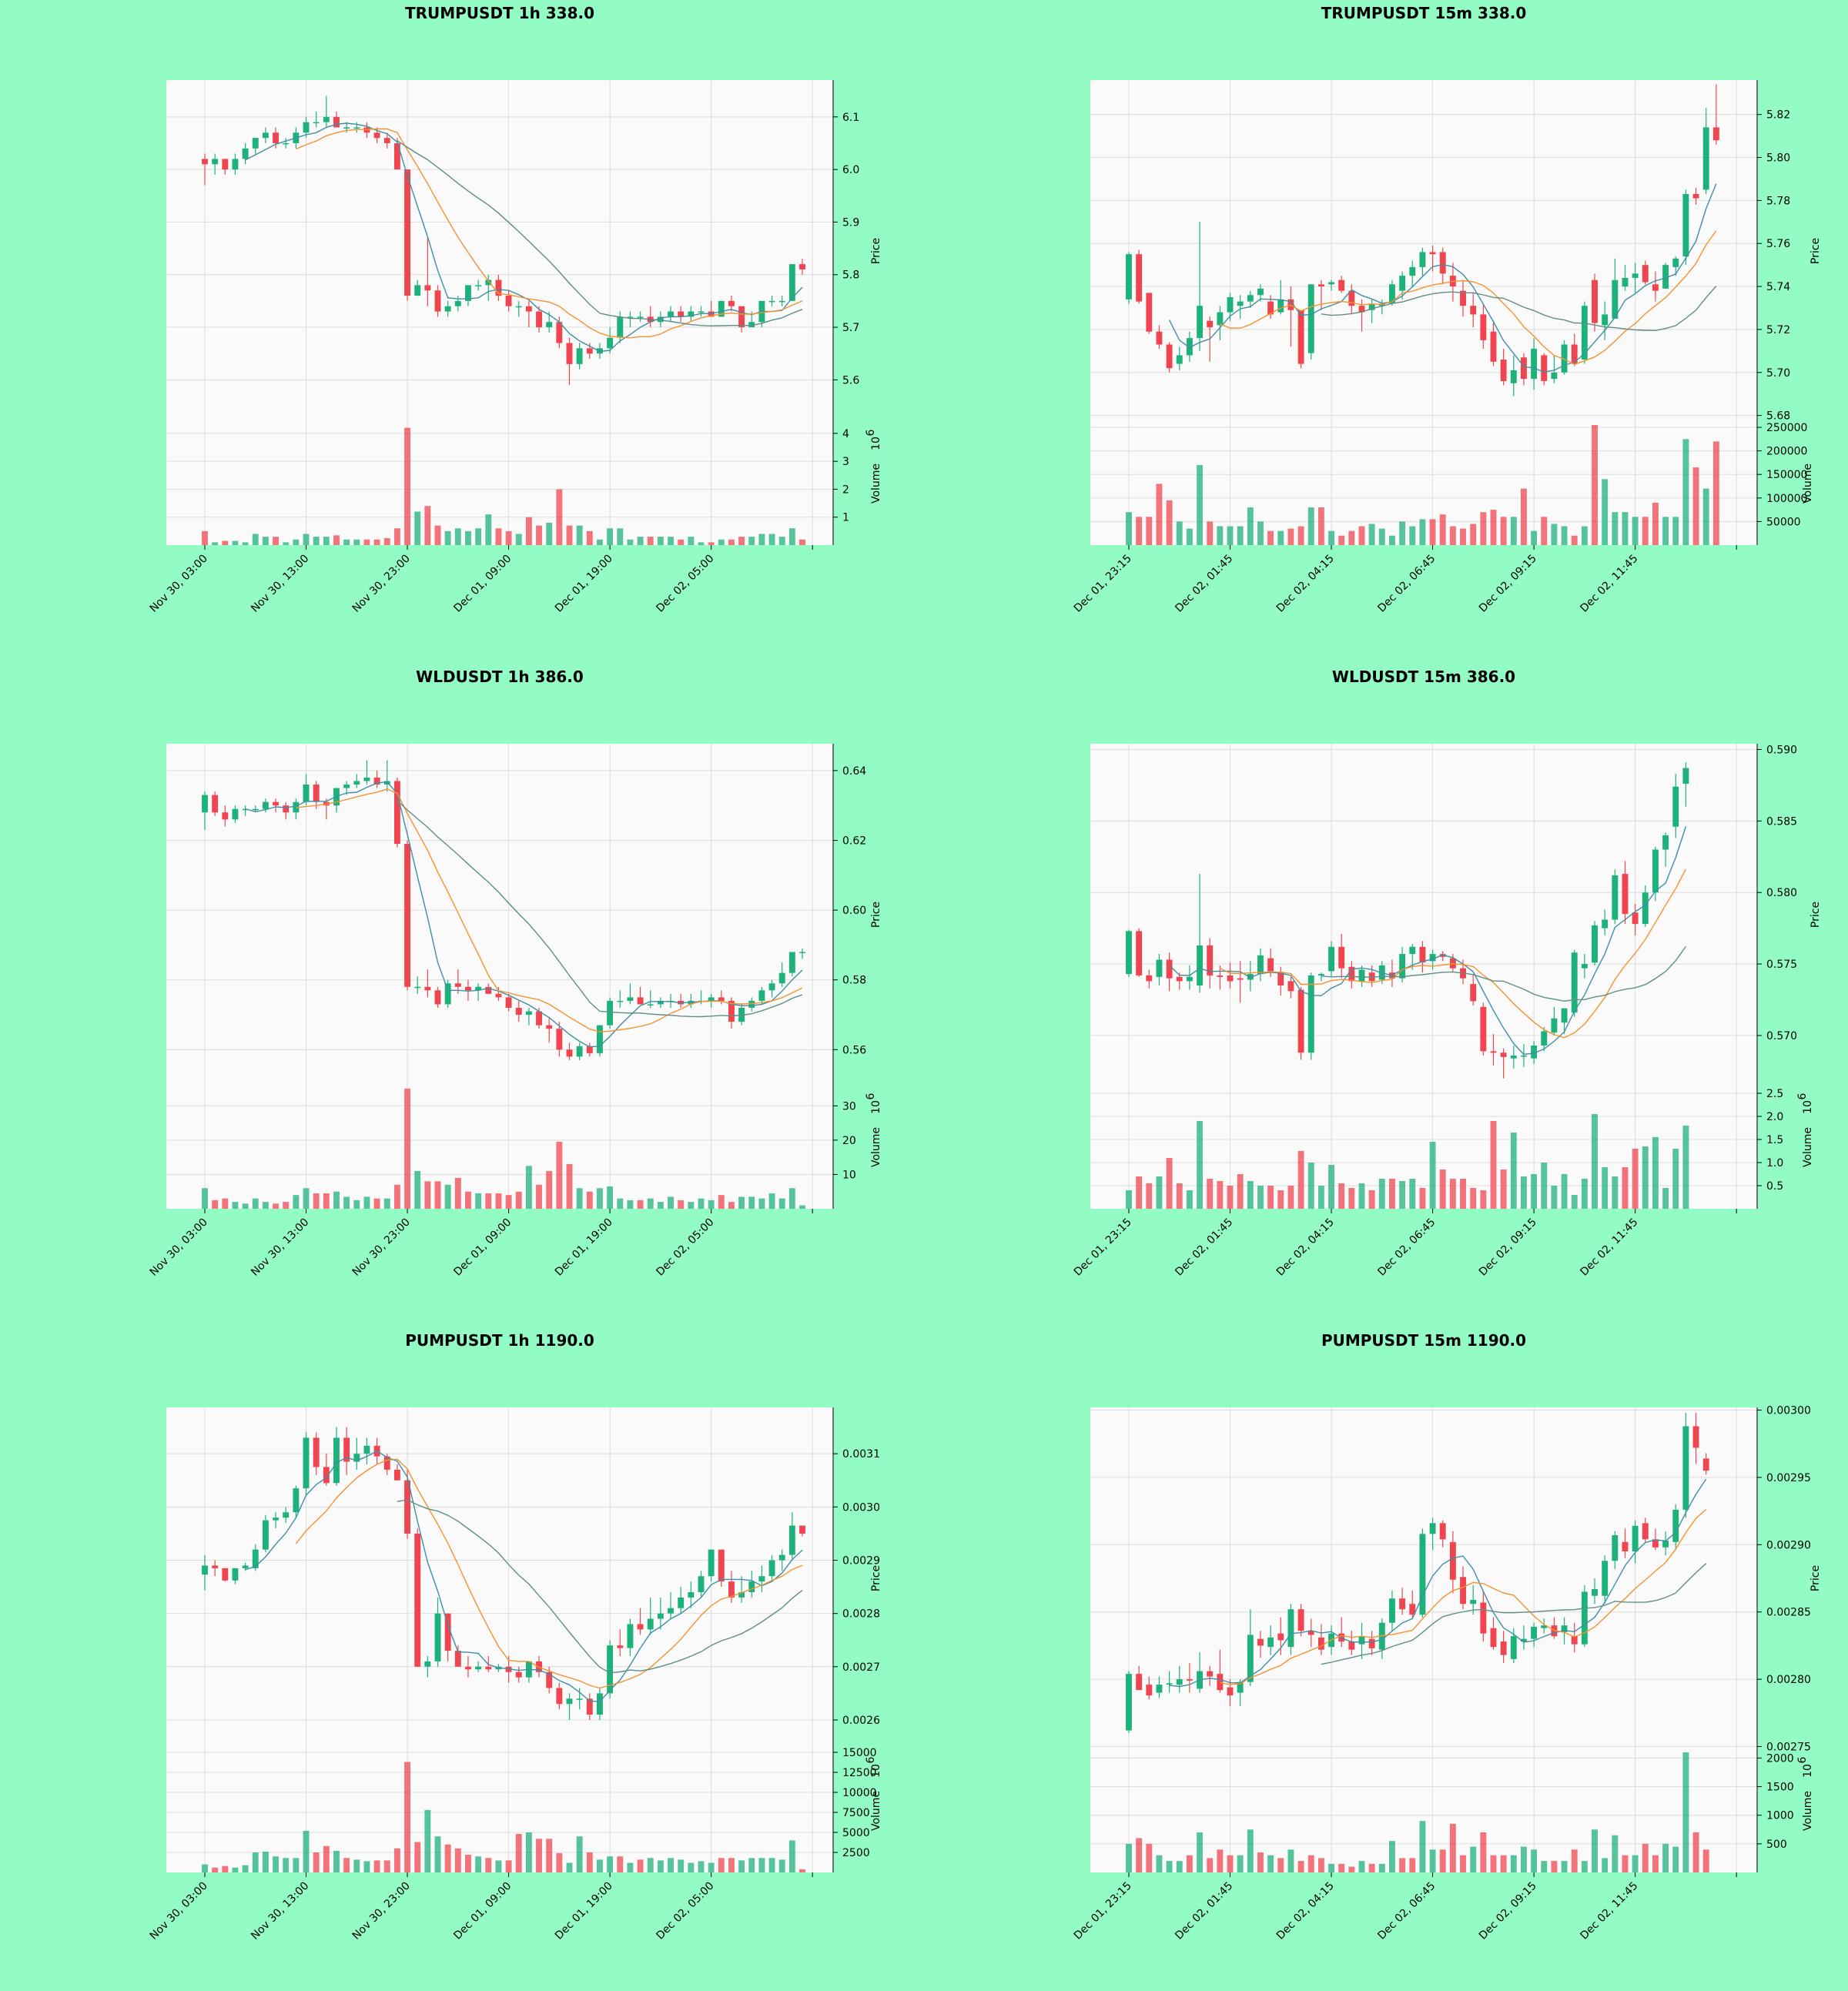 The width and height of the screenshot is (1848, 1991). I want to click on price-axis-label: Price, so click(1816, 915).